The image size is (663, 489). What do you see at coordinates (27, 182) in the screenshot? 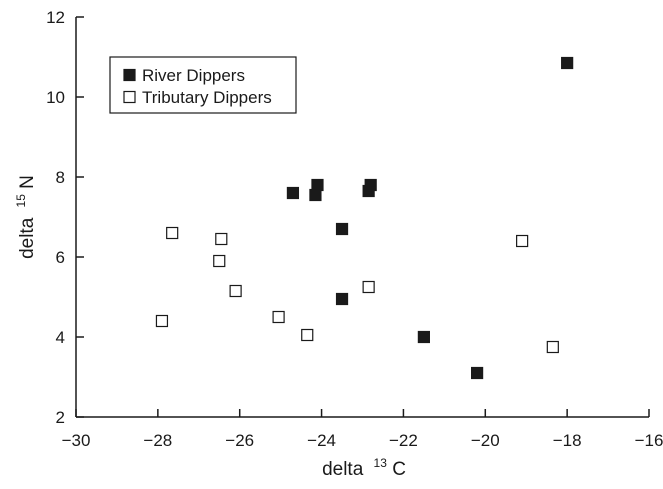
I see `y-axis-title-suffix: N` at bounding box center [27, 182].